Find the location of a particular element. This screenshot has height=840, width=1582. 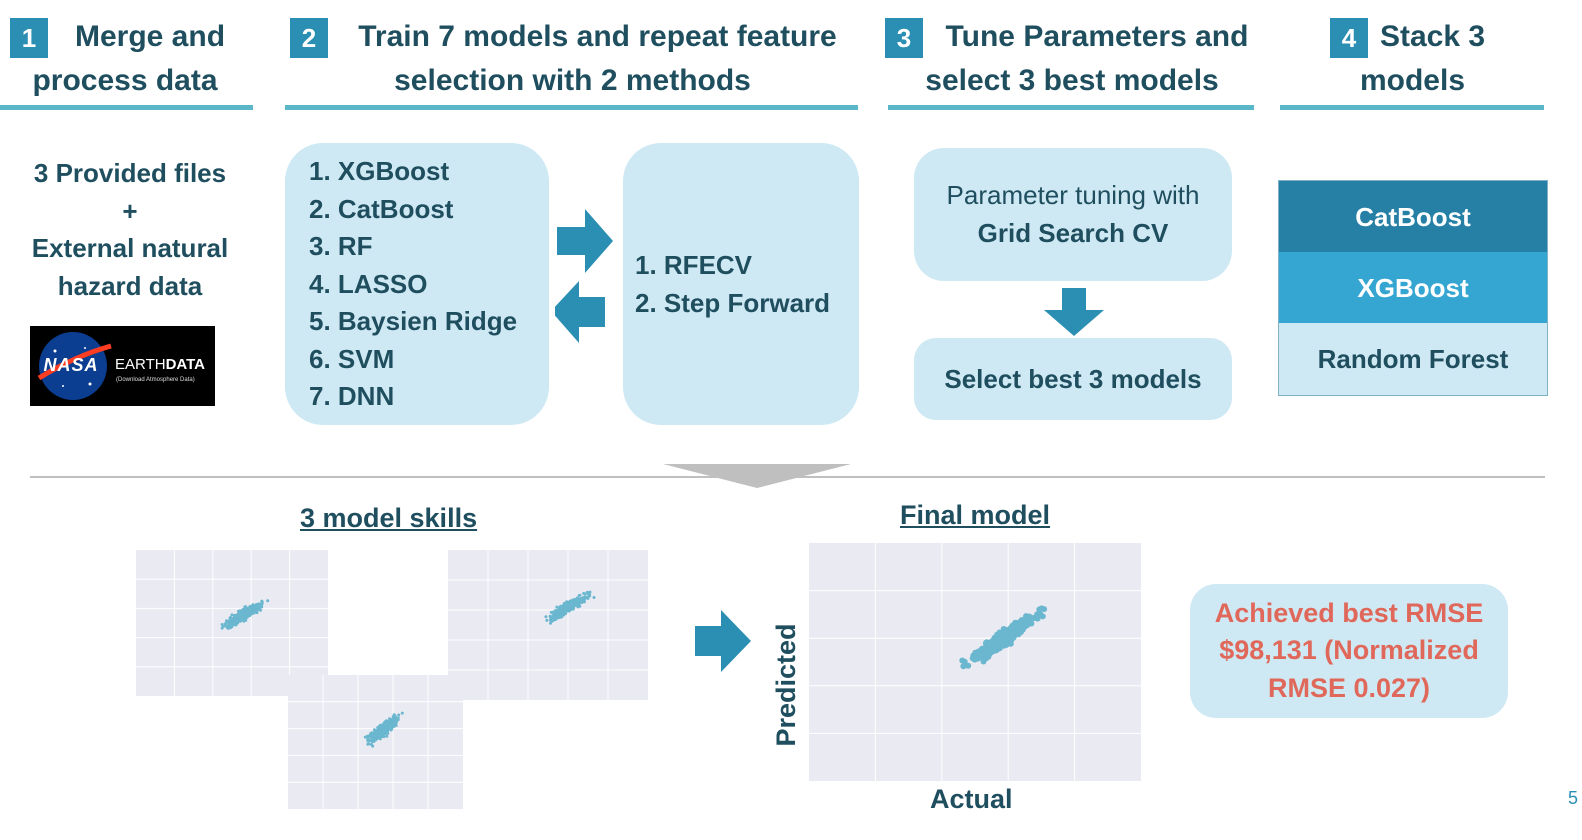

result-line2: $98,131 (Normalized is located at coordinates (1349, 650).